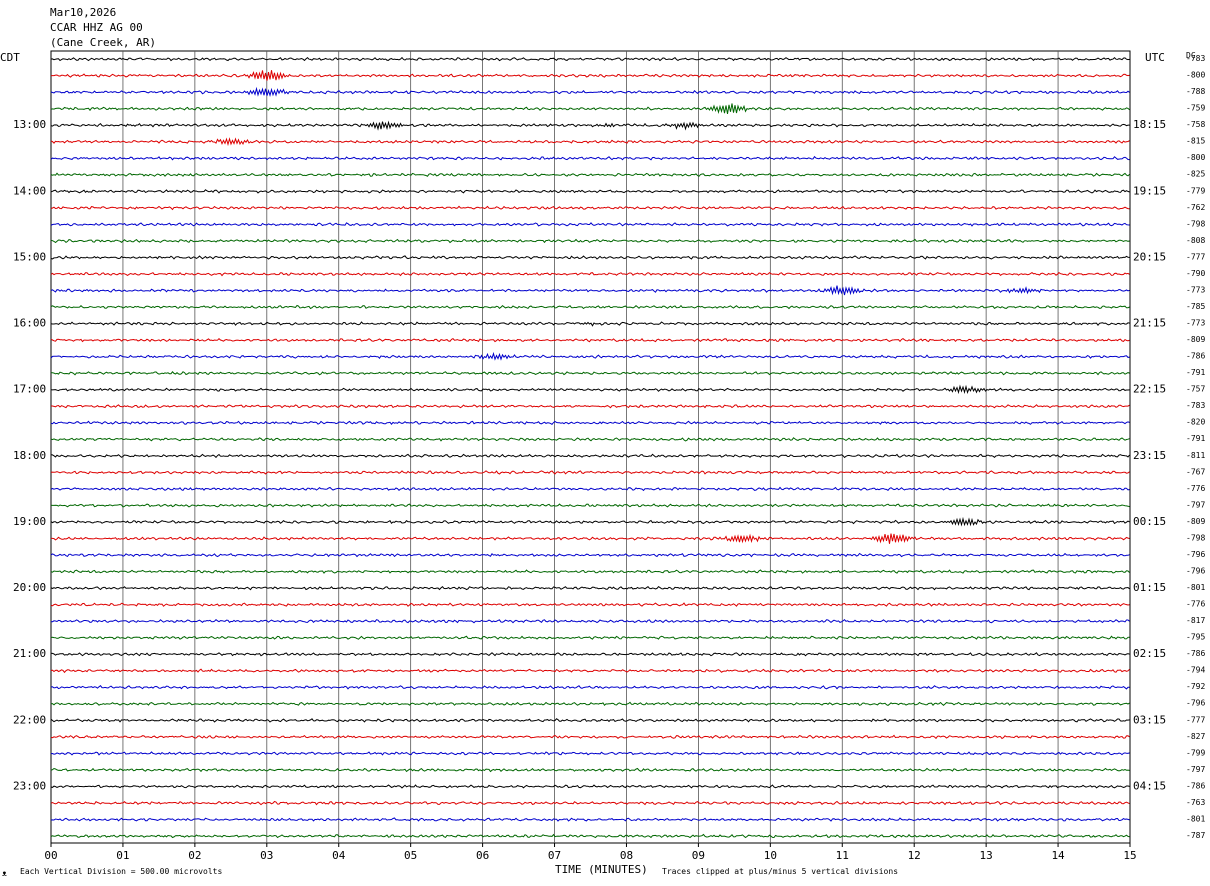  I want to click on x-tick-label: 11, so click(842, 855).